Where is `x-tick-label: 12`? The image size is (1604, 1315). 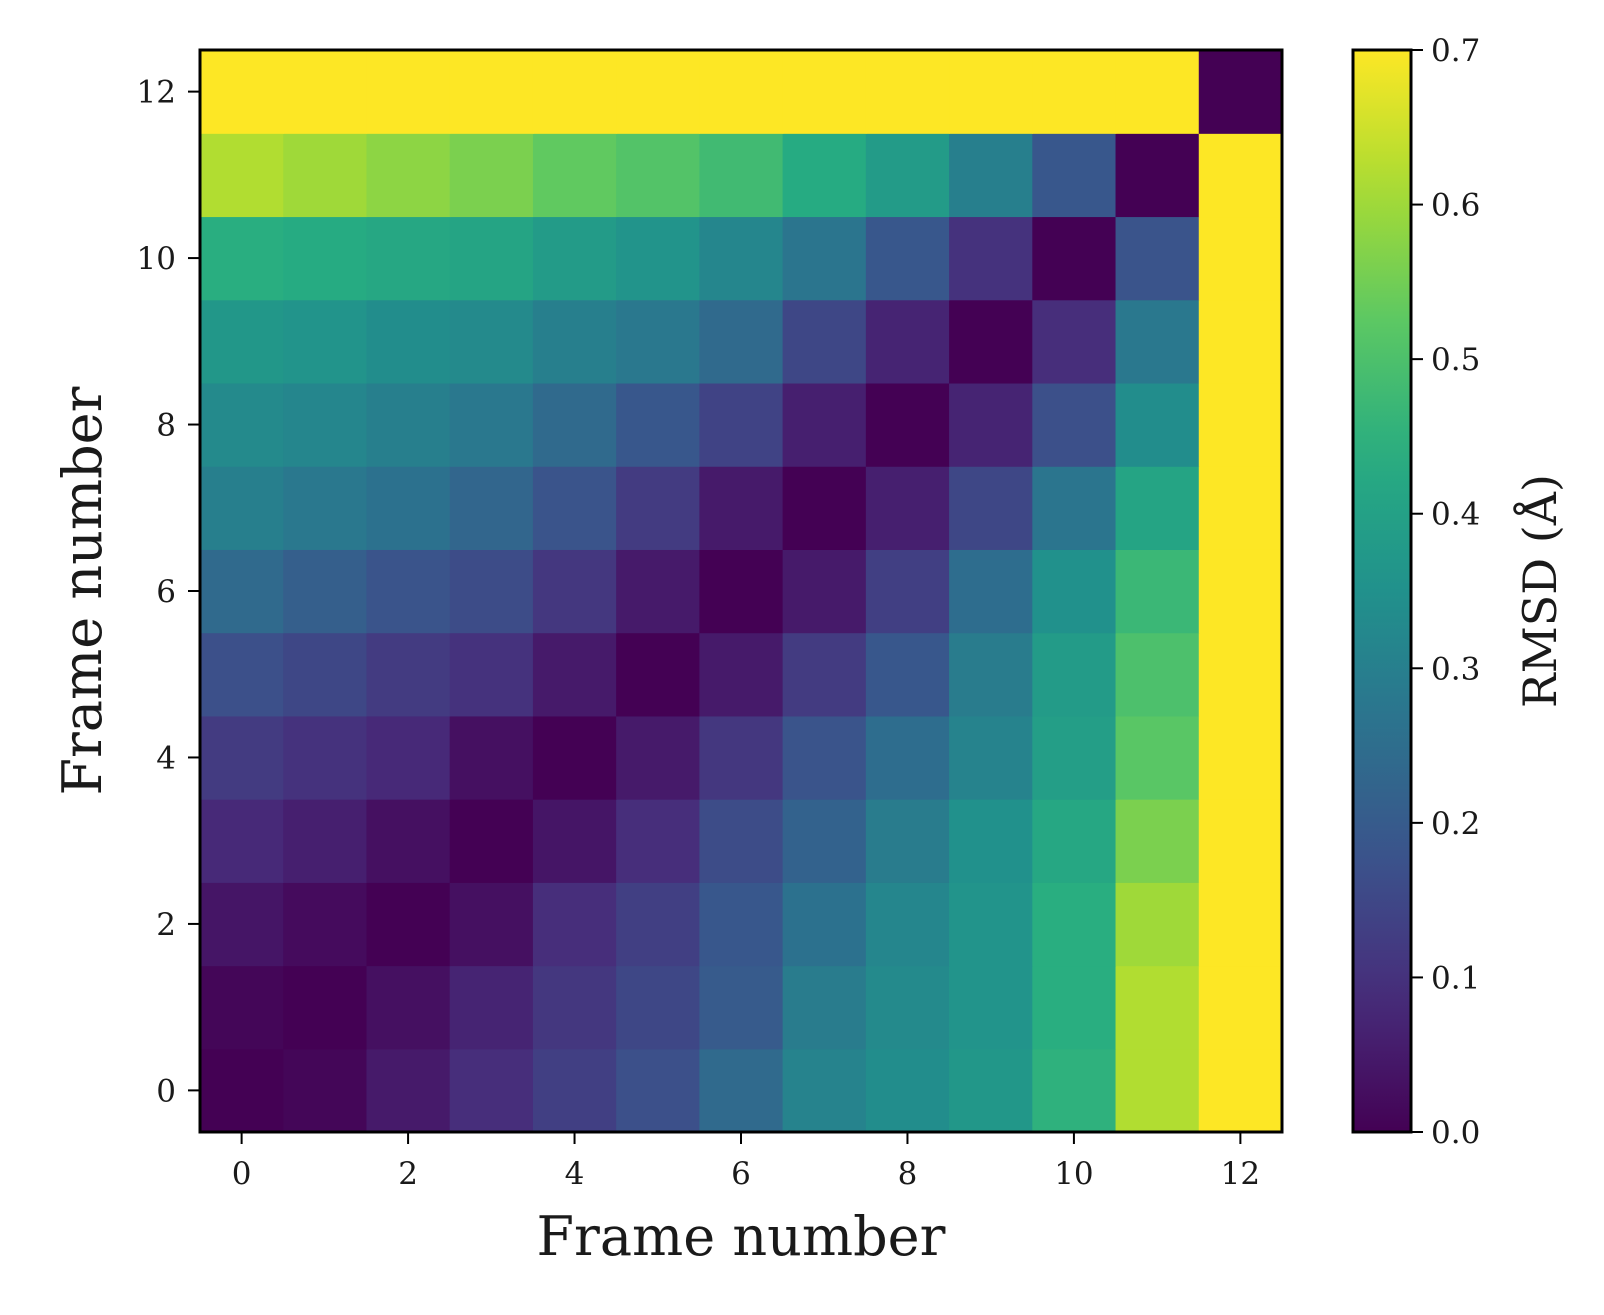
x-tick-label: 12 is located at coordinates (1240, 1174).